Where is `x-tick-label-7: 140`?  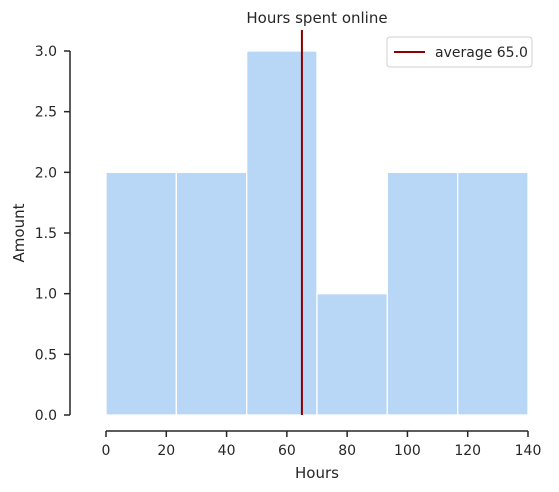 x-tick-label-7: 140 is located at coordinates (528, 451).